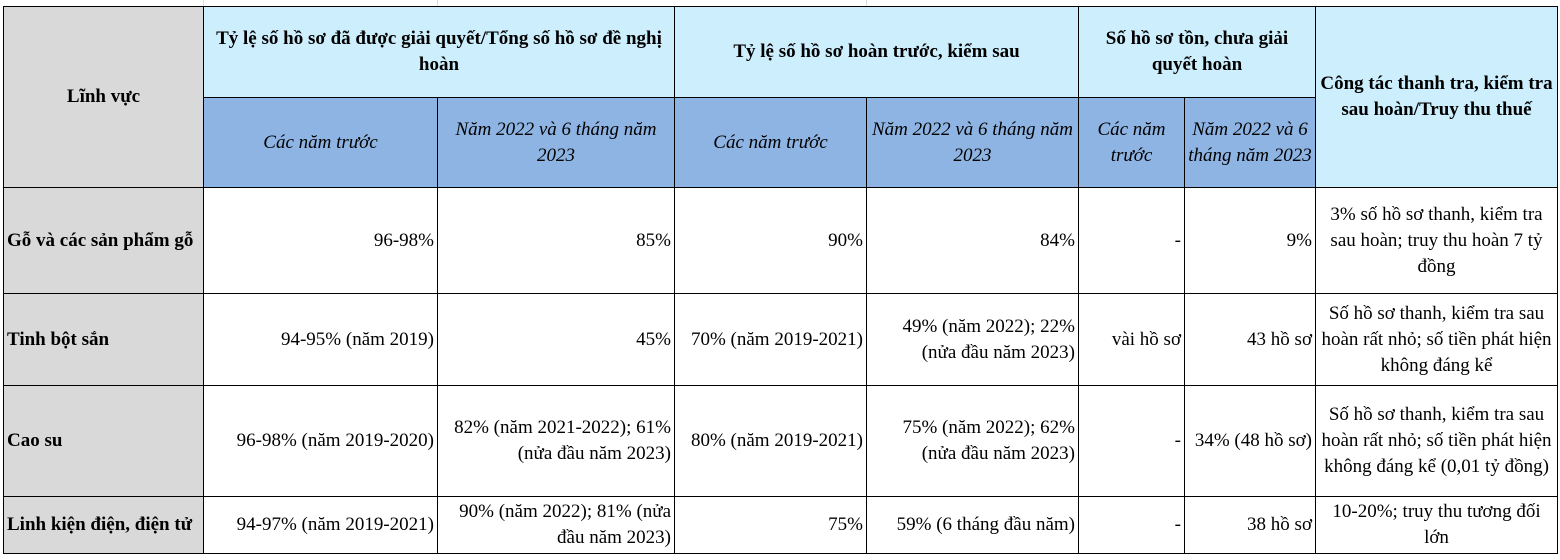 The width and height of the screenshot is (1560, 560). Describe the element at coordinates (1436, 525) in the screenshot. I see `cell: 10-20%; truy thu tương đối lớn` at that location.